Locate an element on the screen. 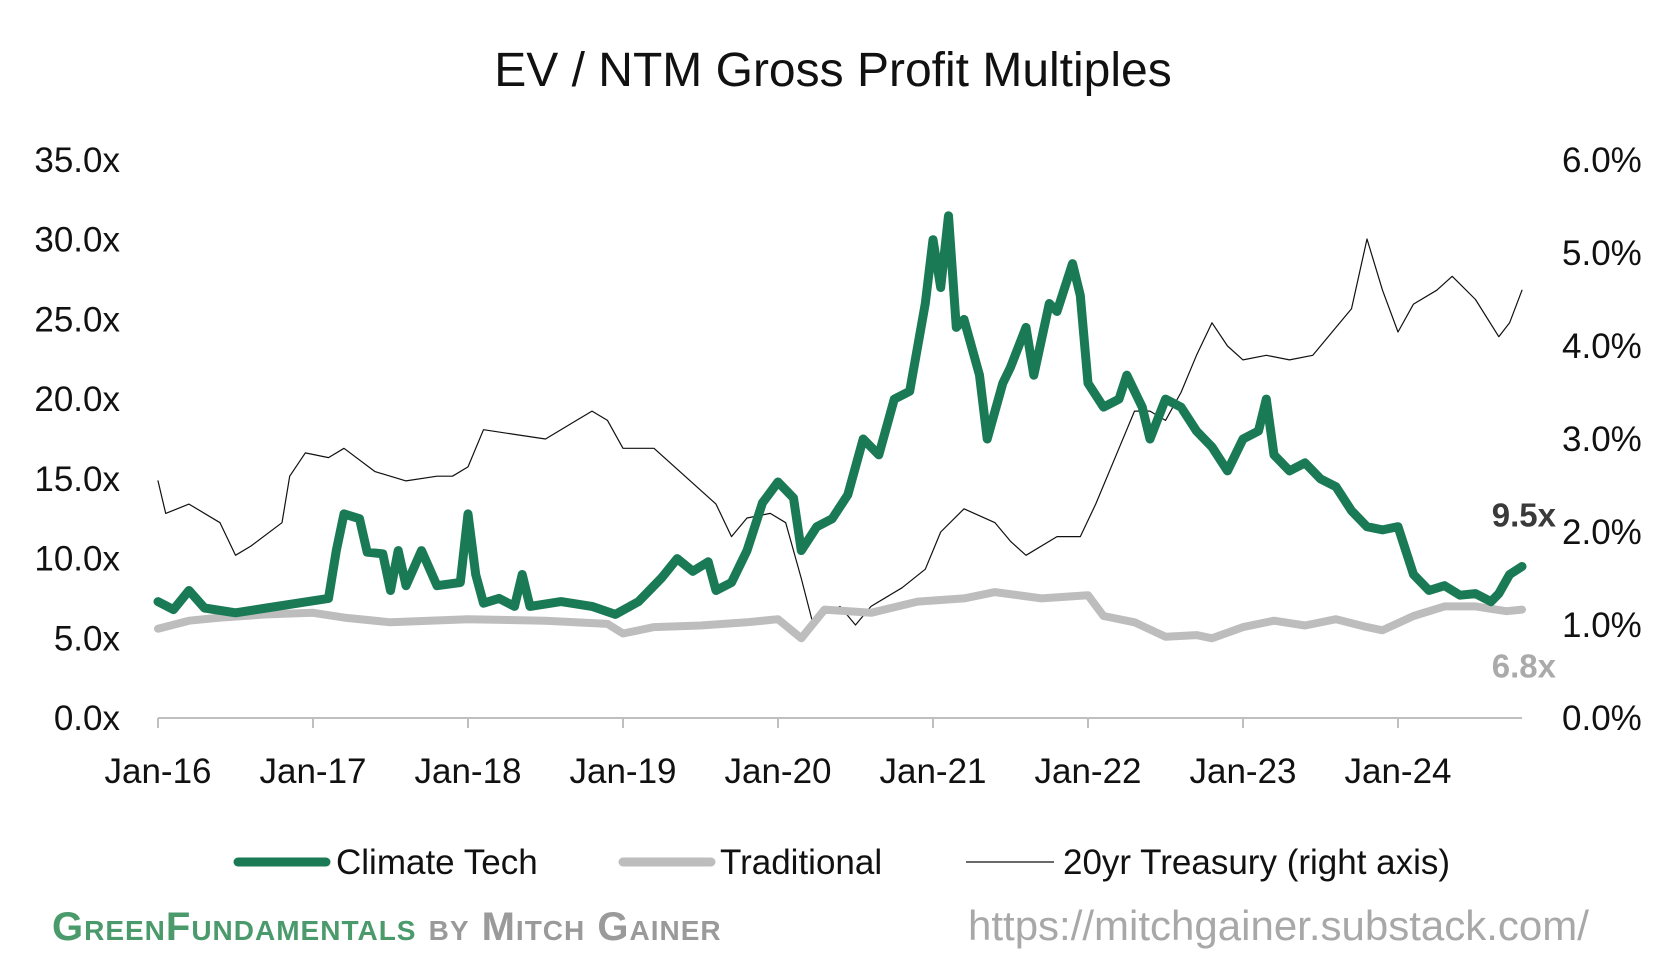 The height and width of the screenshot is (975, 1666). right-tick-label: 0.0% is located at coordinates (1602, 718).